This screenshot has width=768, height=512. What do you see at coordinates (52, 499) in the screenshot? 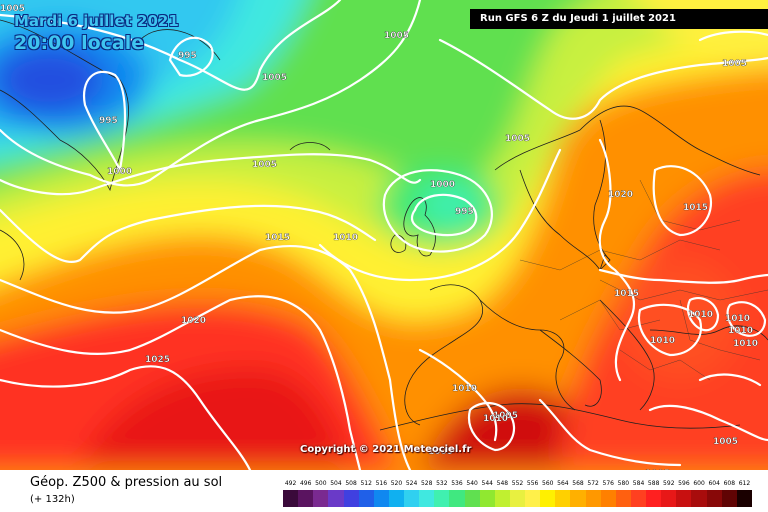
I see `forecast-hour: (+ 132h)` at bounding box center [52, 499].